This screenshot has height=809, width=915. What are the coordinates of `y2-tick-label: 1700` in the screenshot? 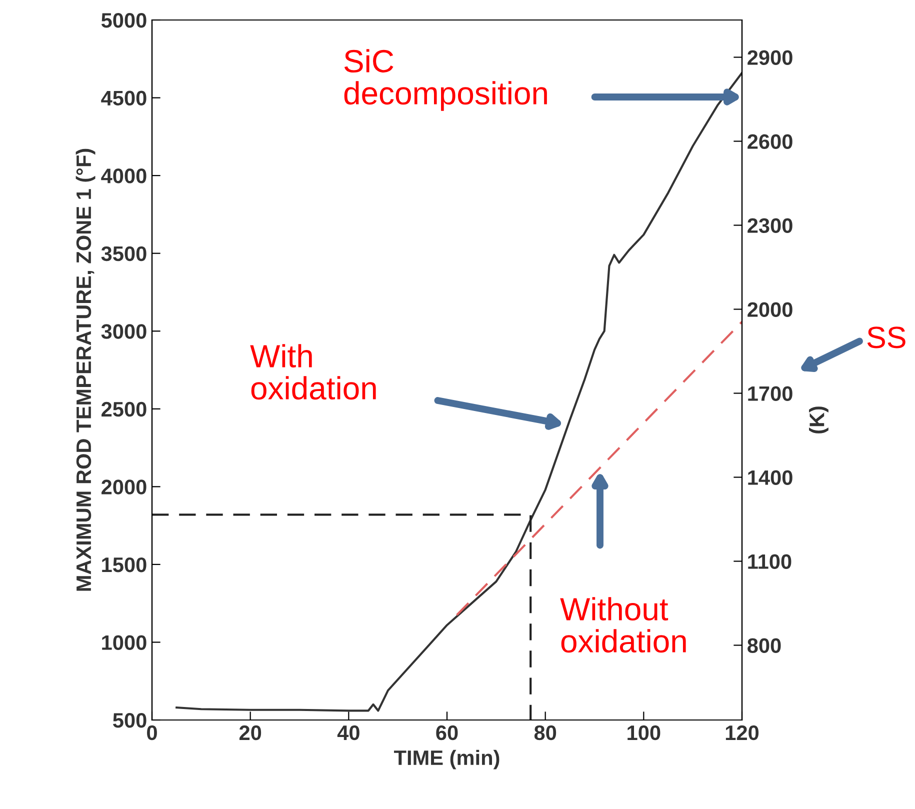 It's located at (770, 393).